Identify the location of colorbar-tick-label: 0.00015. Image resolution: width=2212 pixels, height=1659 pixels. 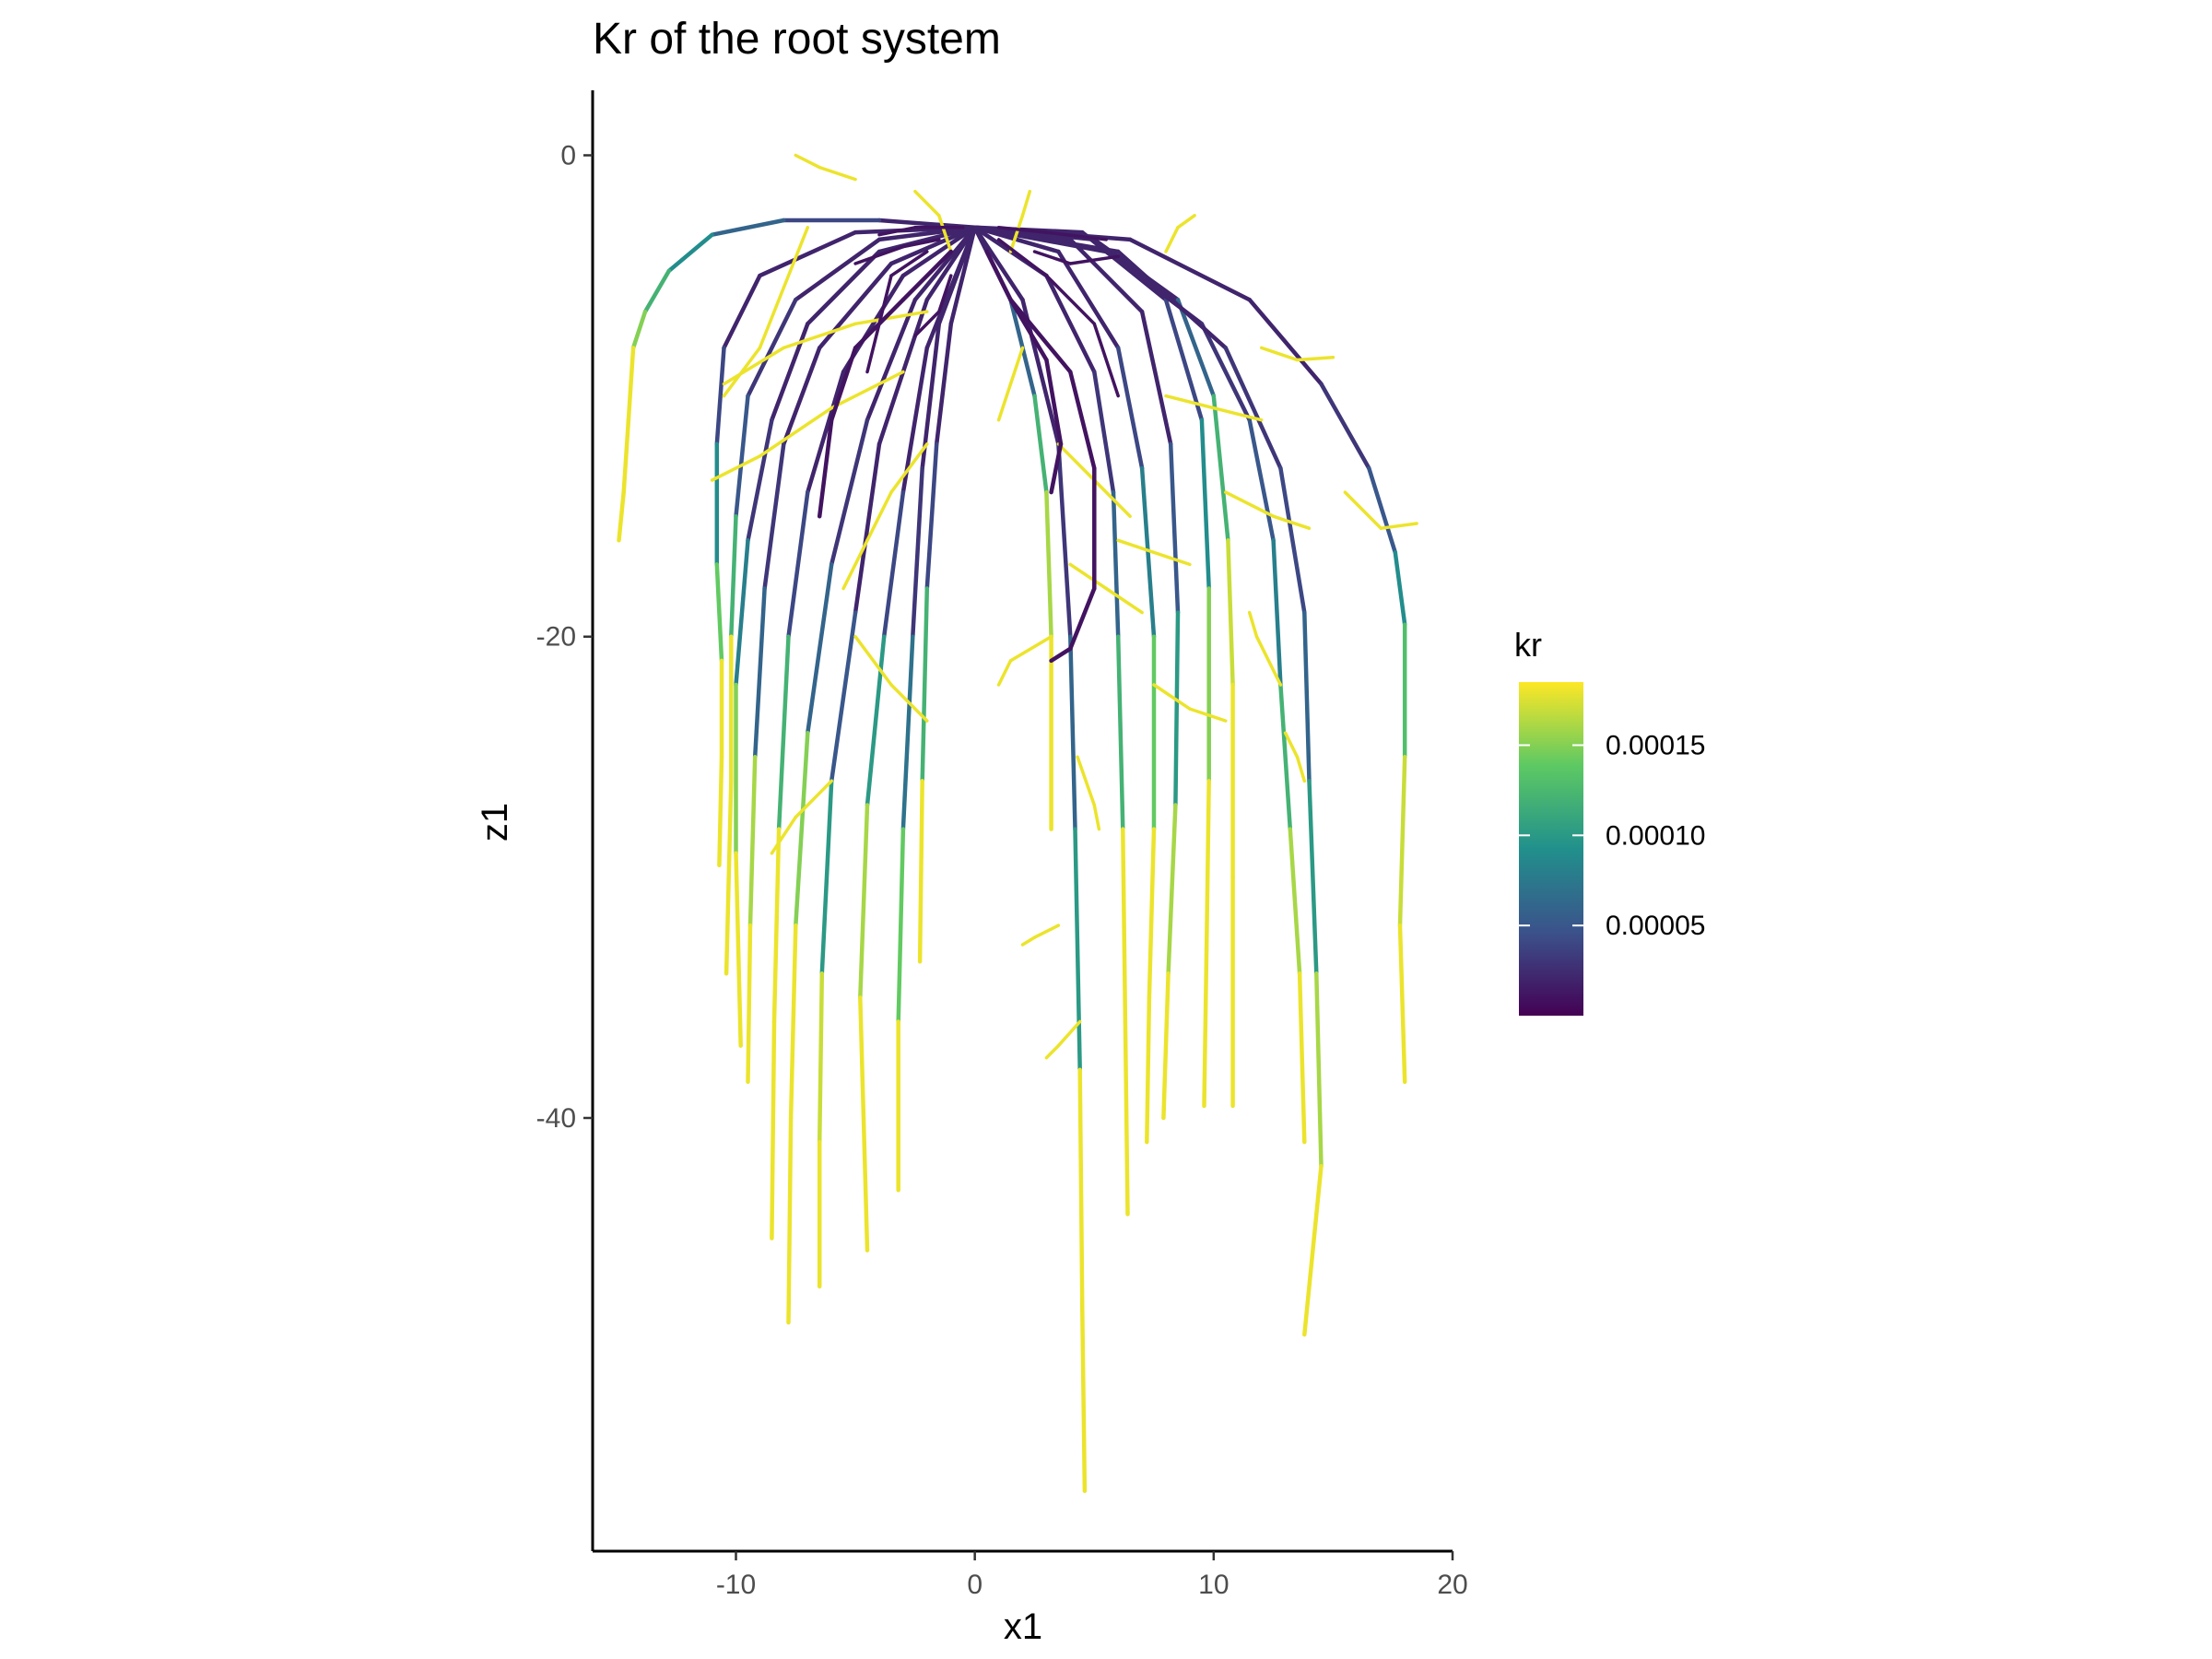
(1655, 745).